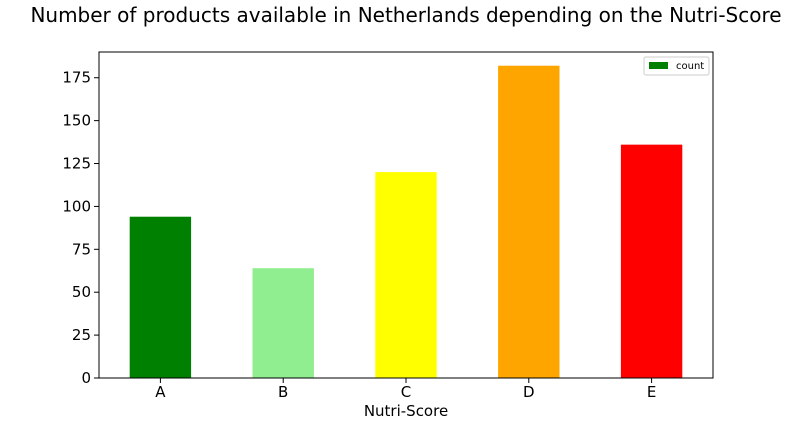 This screenshot has width=792, height=432. Describe the element at coordinates (80, 228) in the screenshot. I see `y-axis: 0 25 50 75 100 125 150 175` at that location.